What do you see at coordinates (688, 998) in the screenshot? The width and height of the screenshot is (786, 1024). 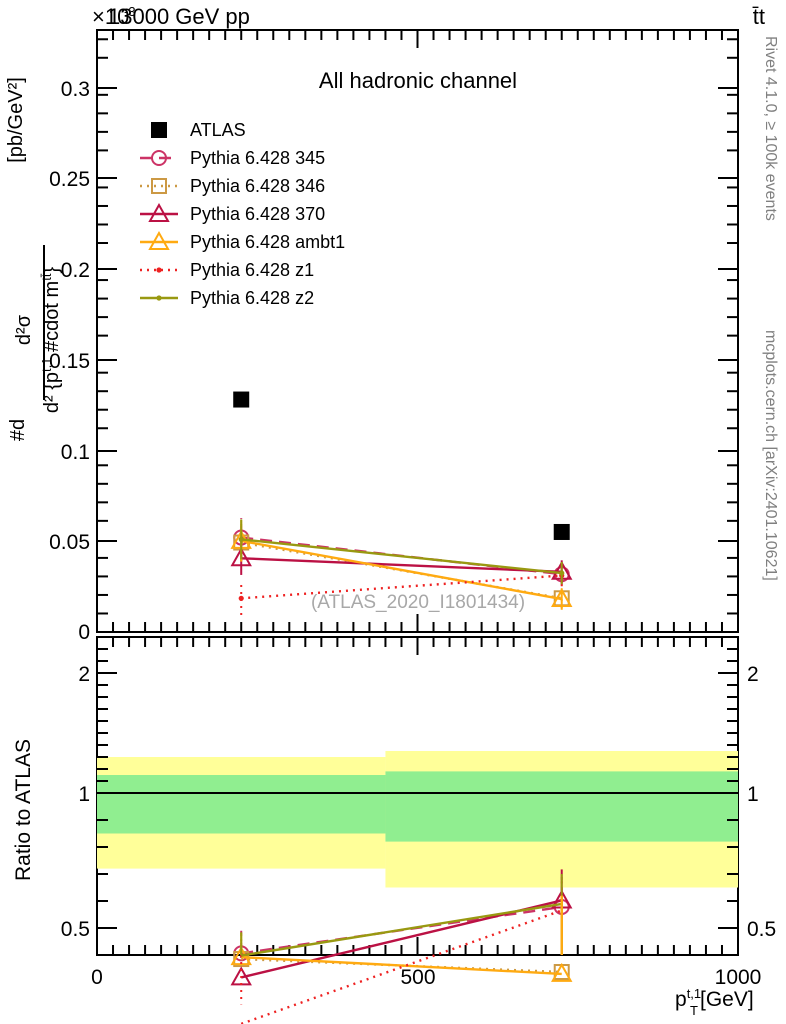 I see `x-axis-title: pt,1` at bounding box center [688, 998].